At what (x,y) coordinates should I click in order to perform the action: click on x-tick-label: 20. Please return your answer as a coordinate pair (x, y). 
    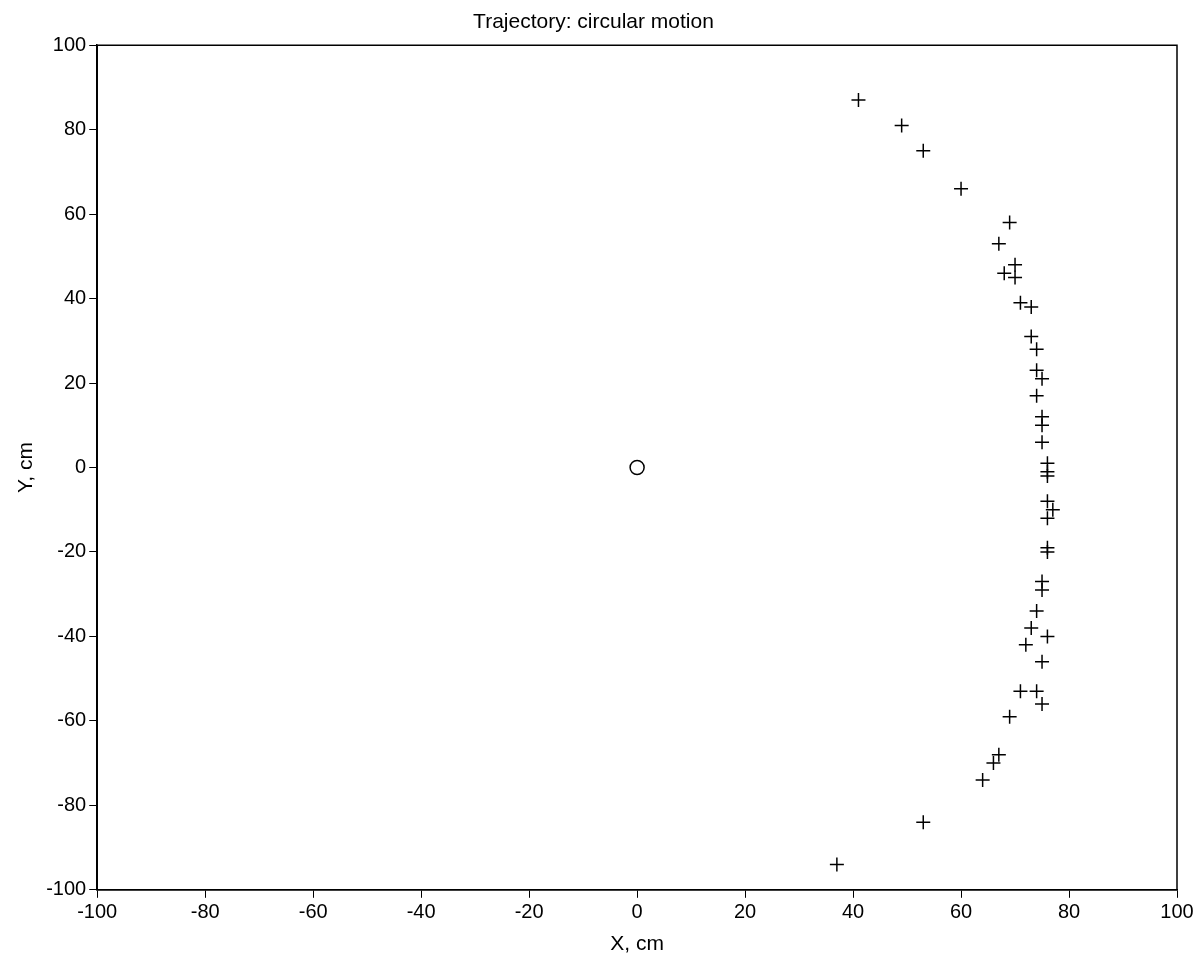
    Looking at the image, I should click on (745, 911).